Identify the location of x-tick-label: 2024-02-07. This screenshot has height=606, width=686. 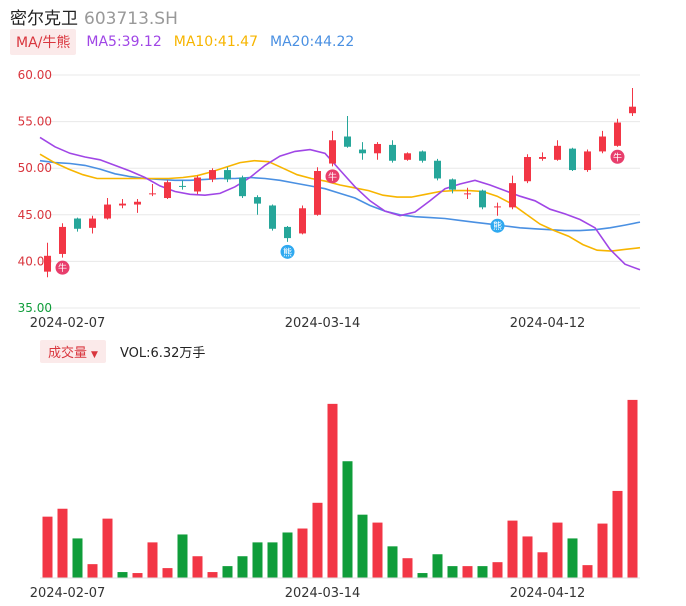
(68, 323).